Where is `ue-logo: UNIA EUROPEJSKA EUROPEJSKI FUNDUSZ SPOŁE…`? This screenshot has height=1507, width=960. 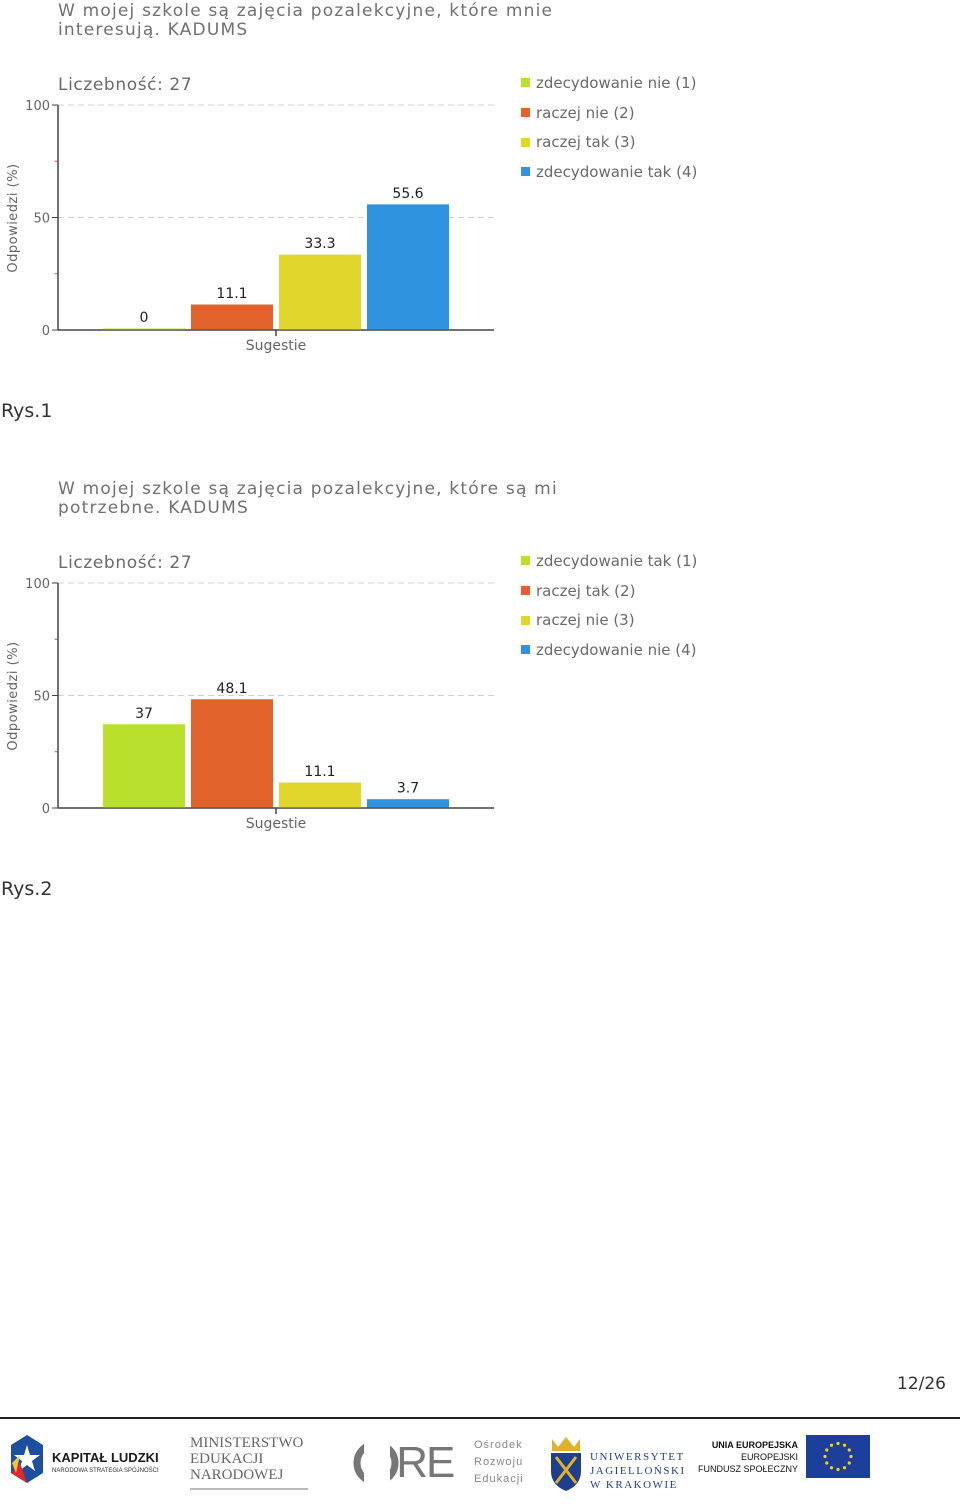
ue-logo: UNIA EUROPEJSKA EUROPEJSKI FUNDUSZ SPOŁE… is located at coordinates (787, 1460).